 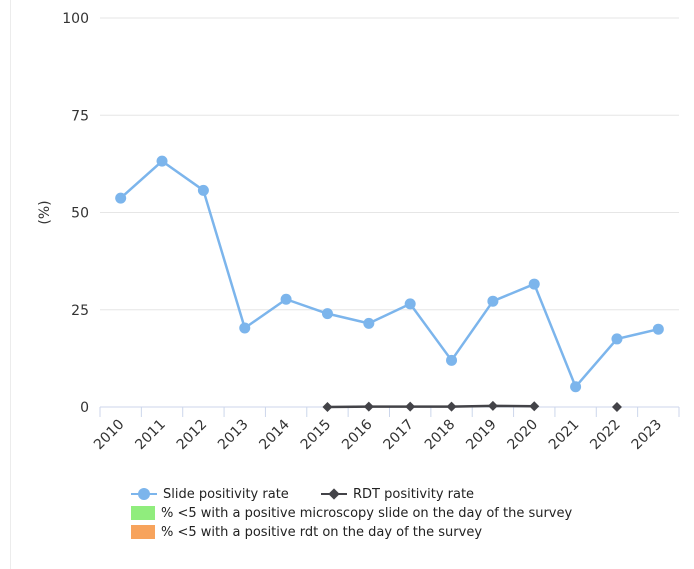 I want to click on y-tick-label: 25, so click(x=80, y=311).